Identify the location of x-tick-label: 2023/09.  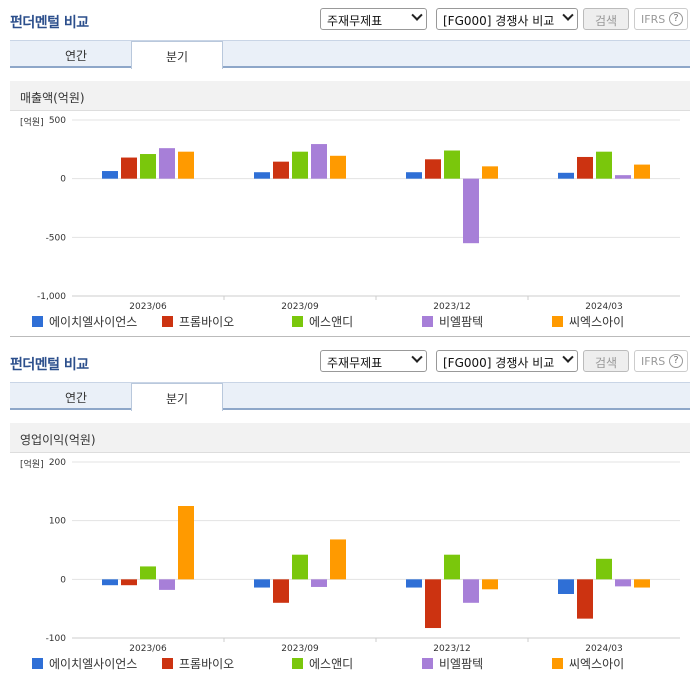
(300, 306).